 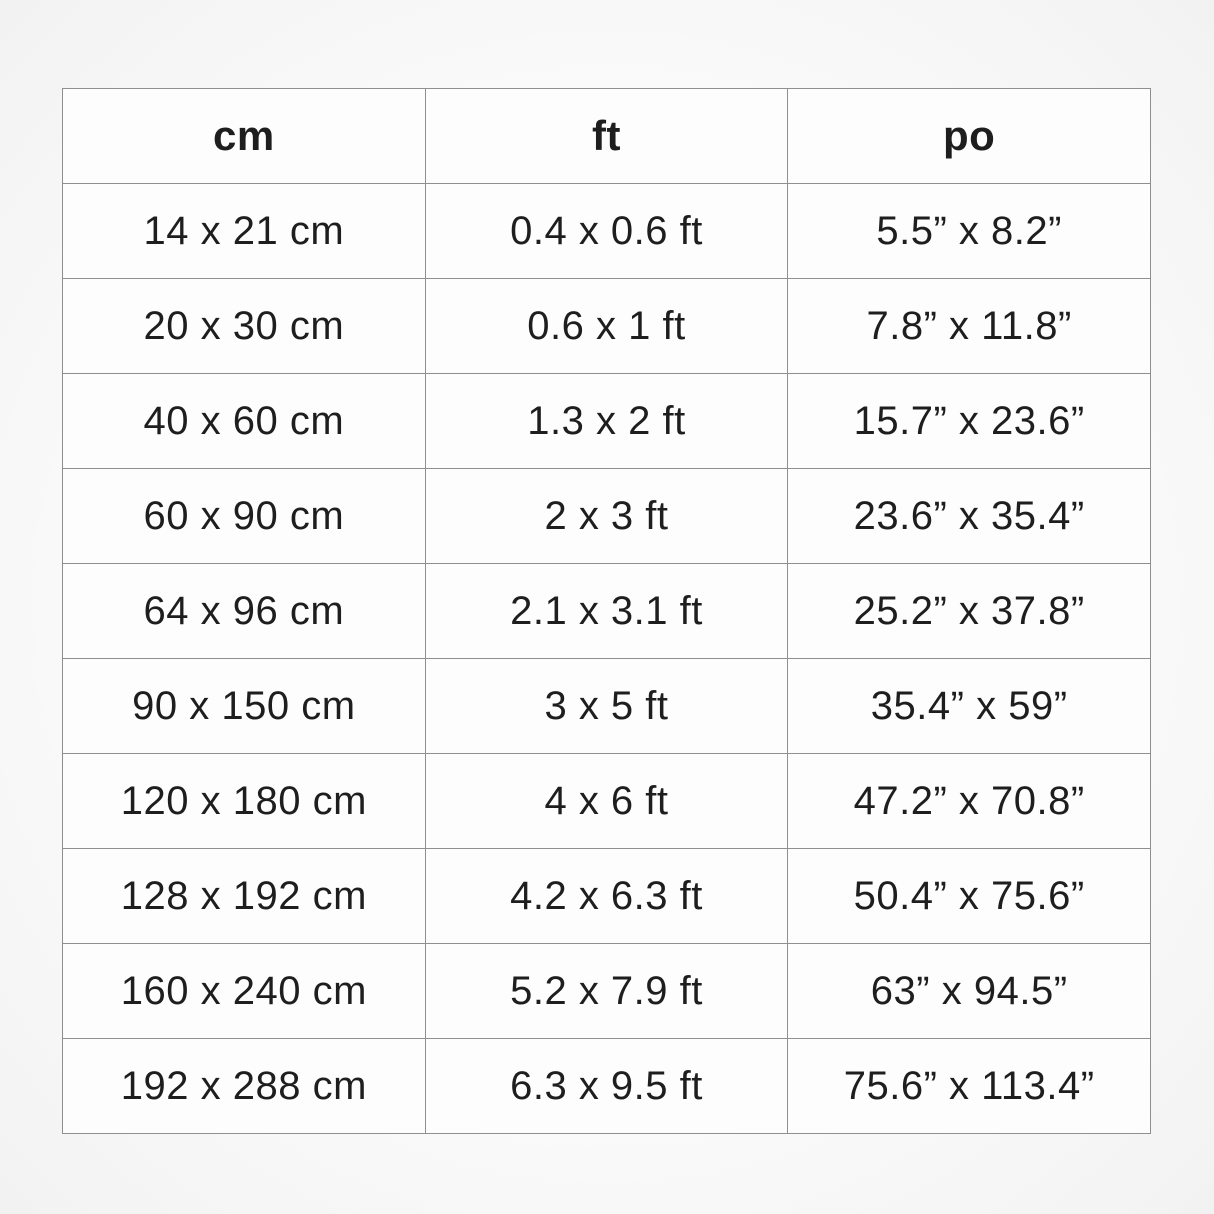 I want to click on cell-cm: 64 x 96 cm, so click(x=244, y=611).